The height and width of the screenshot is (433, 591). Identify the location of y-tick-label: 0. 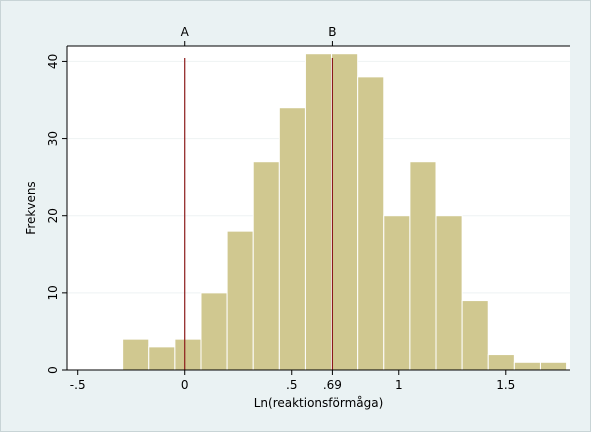
(53, 370).